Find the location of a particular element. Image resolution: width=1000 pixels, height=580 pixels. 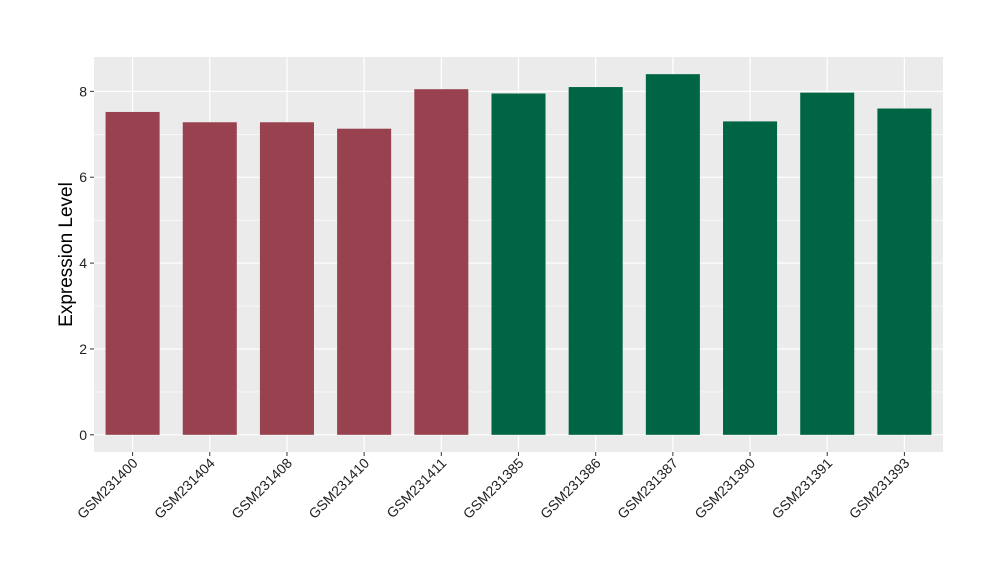

bar-gsm231410 is located at coordinates (364, 281).